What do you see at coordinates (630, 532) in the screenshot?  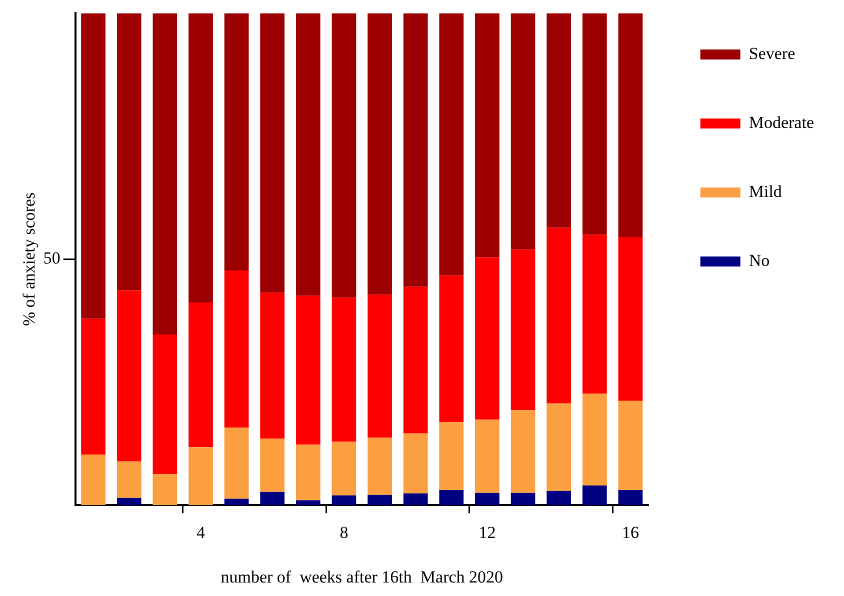 I see `x-tick-label: 16` at bounding box center [630, 532].